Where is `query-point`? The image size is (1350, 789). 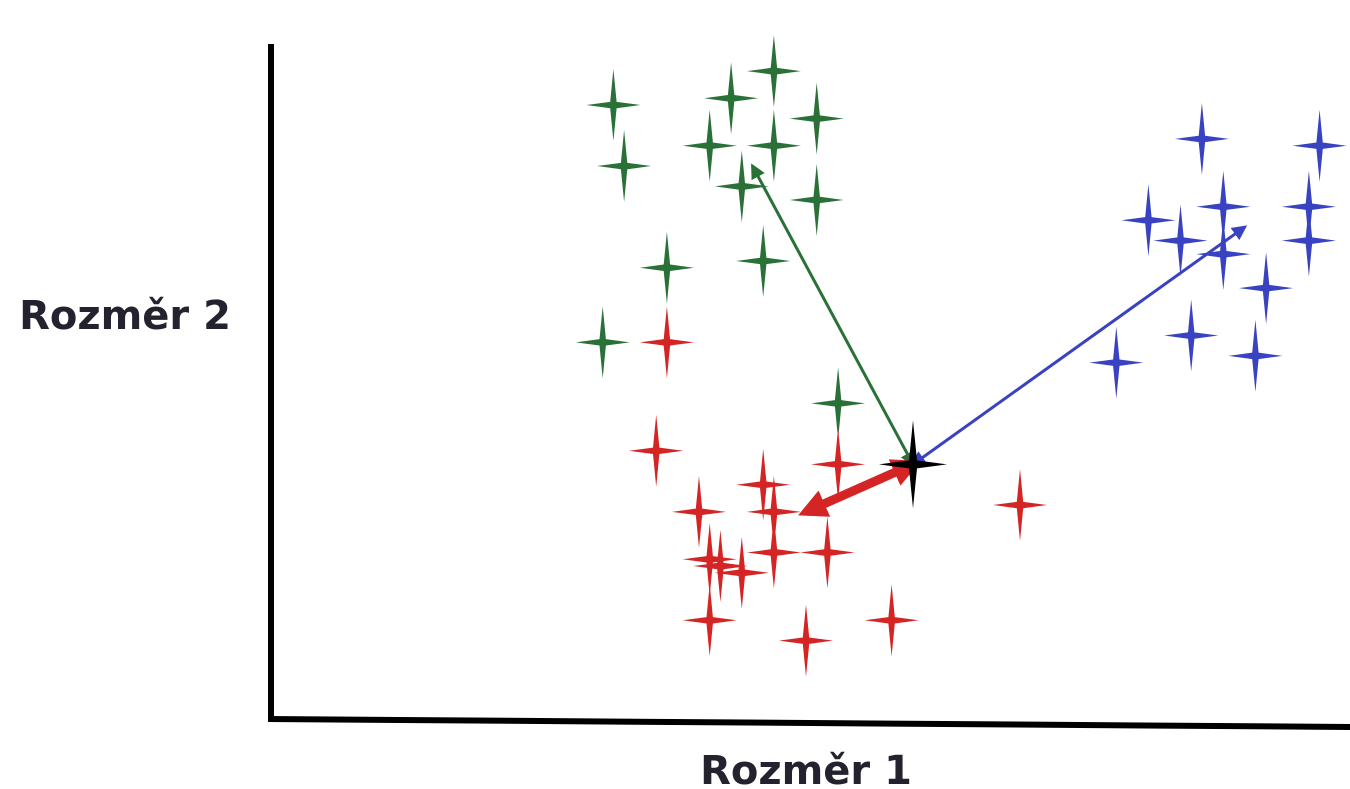
query-point is located at coordinates (913, 464).